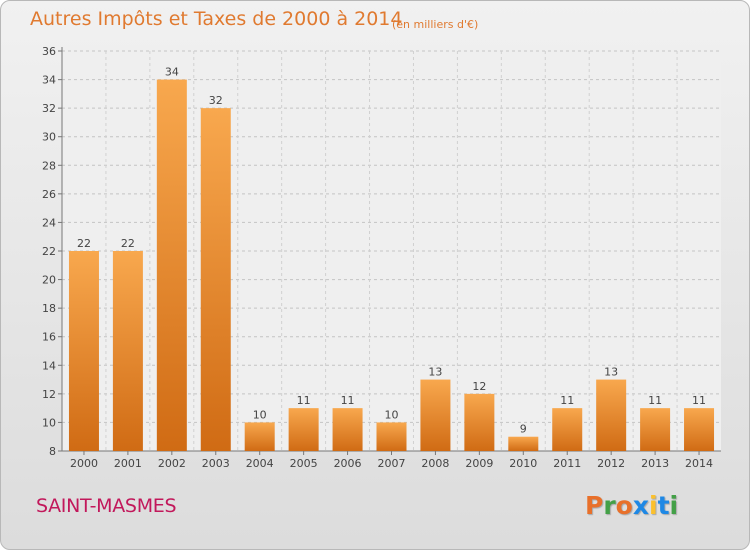 The image size is (750, 550). Describe the element at coordinates (609, 505) in the screenshot. I see `brand-letter: r` at that location.